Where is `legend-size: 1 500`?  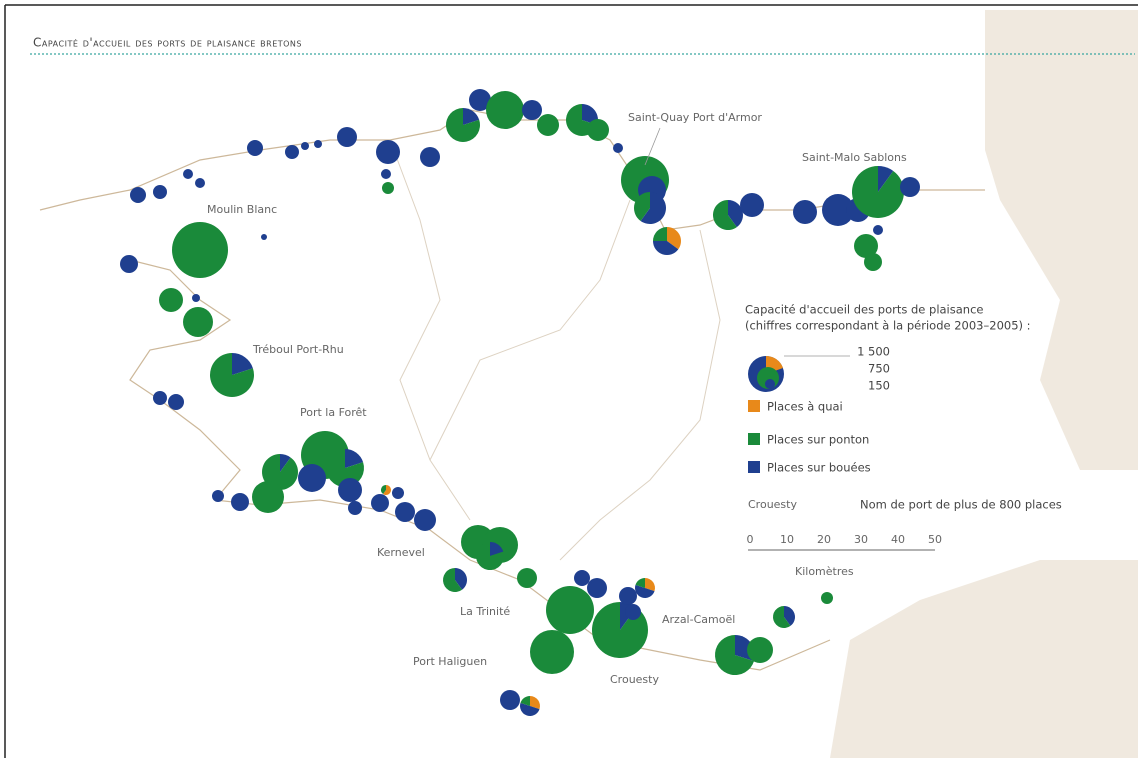 legend-size: 1 500 is located at coordinates (873, 352).